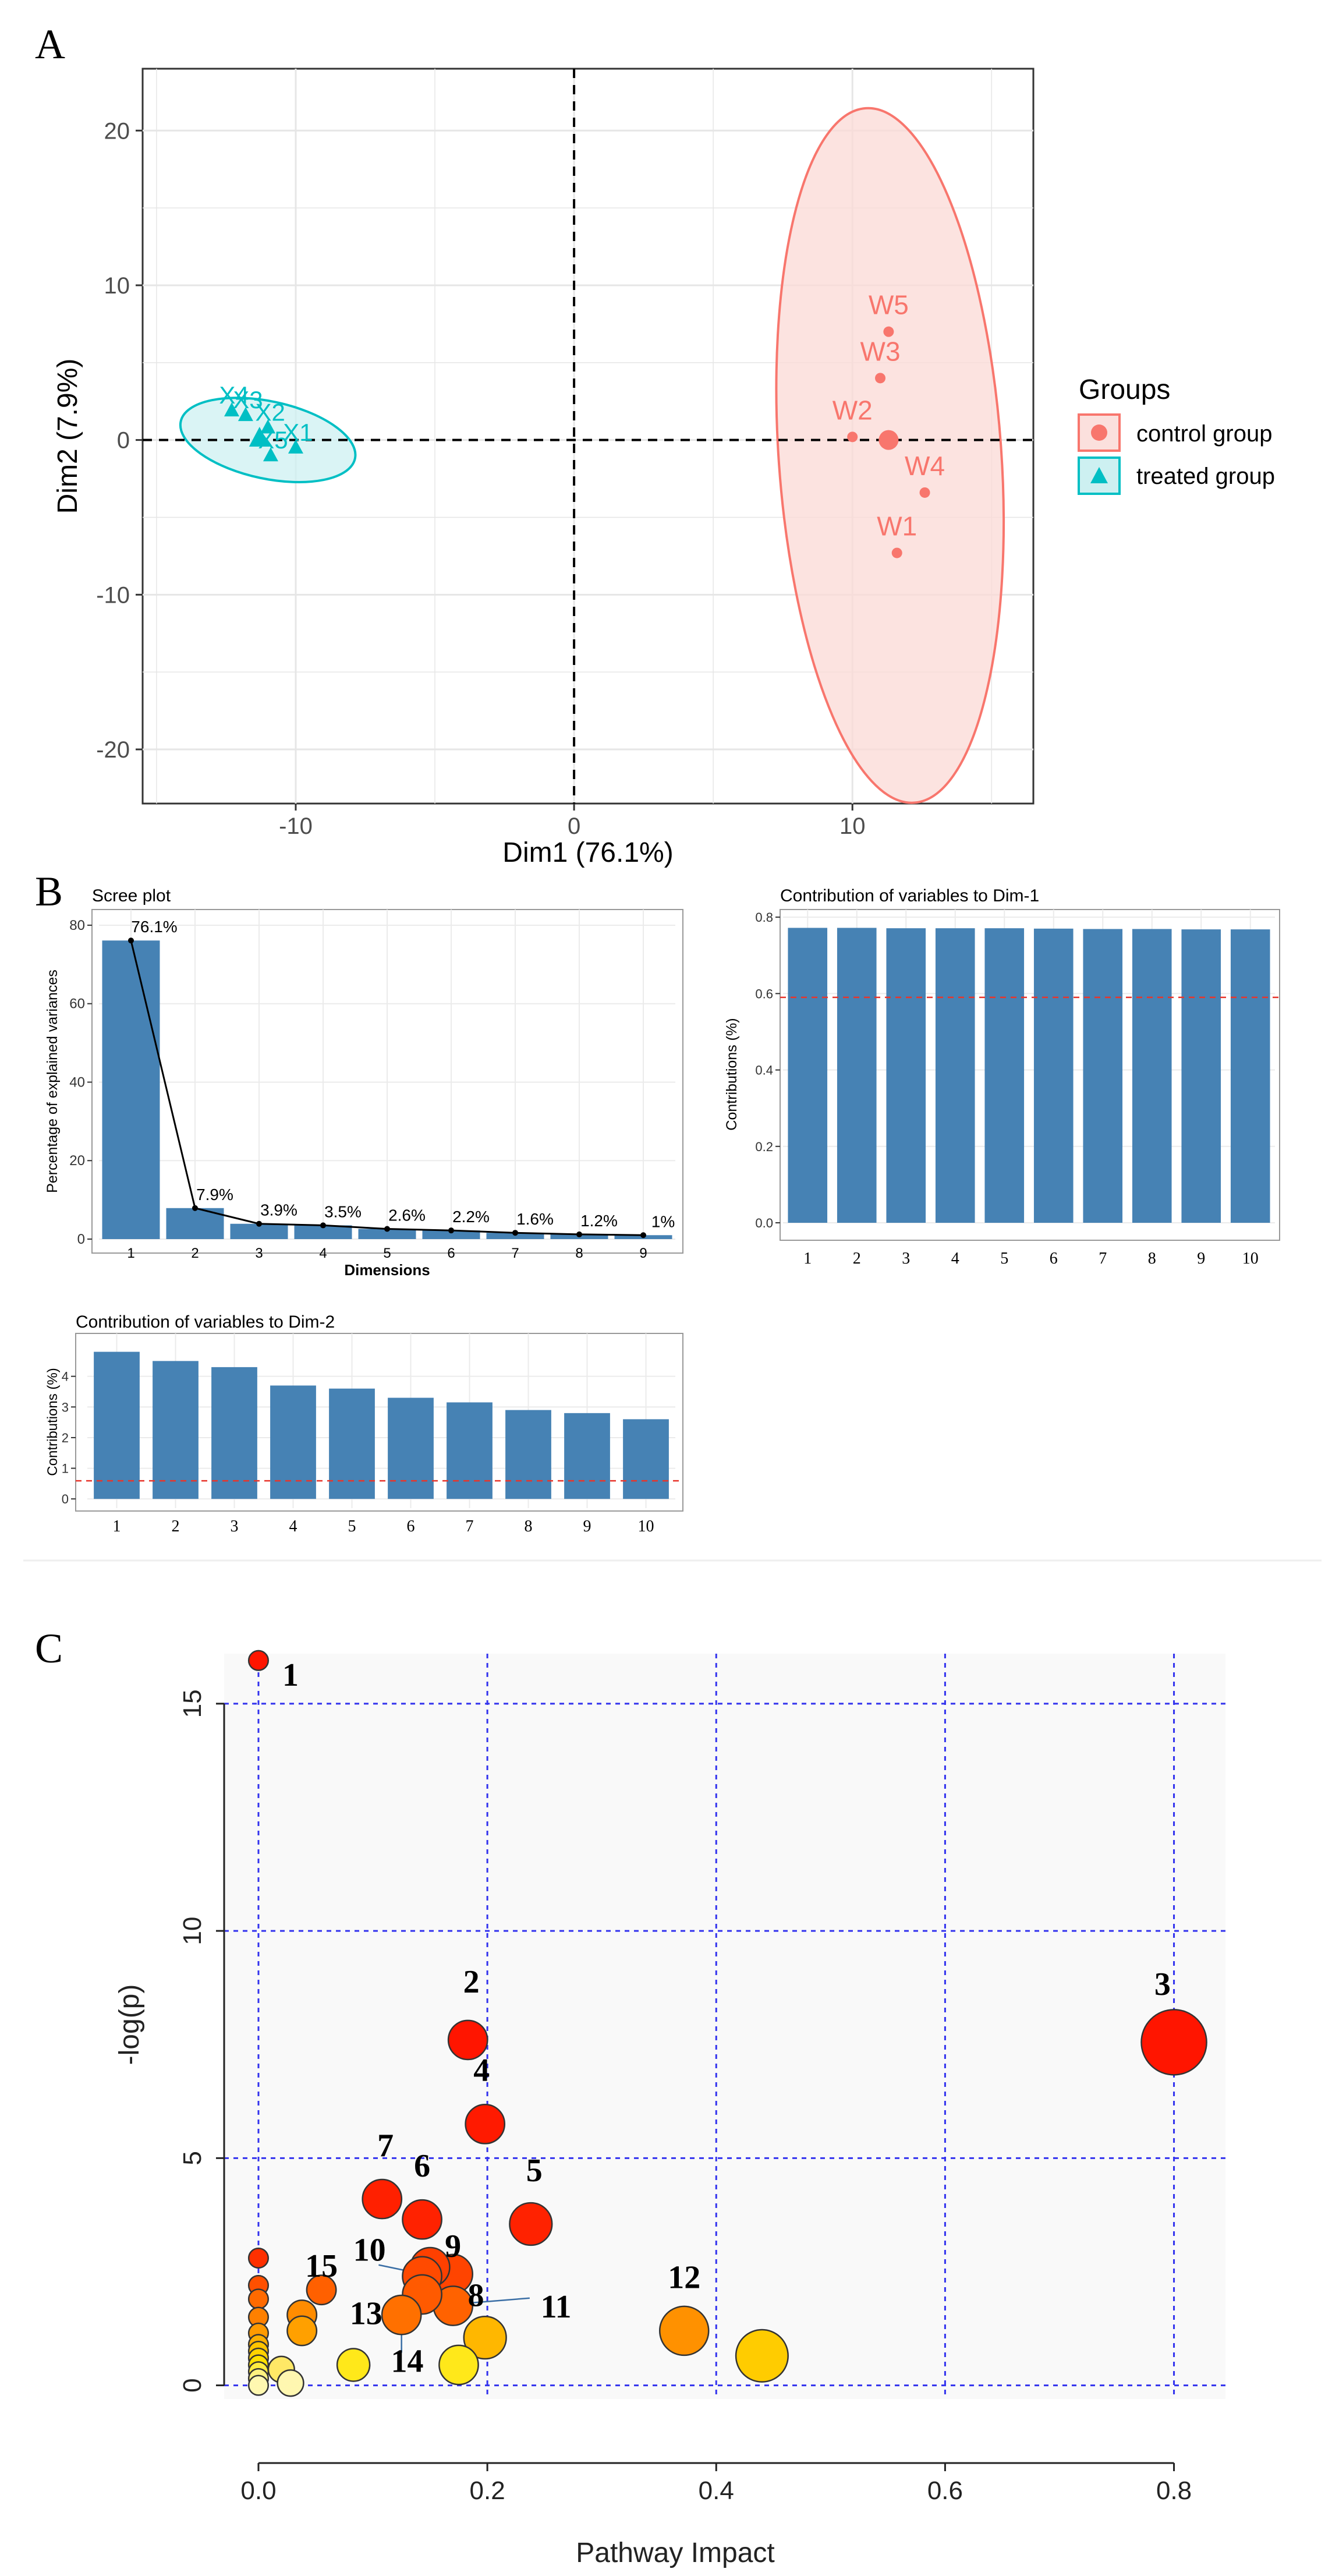 This screenshot has height=2576, width=1332. What do you see at coordinates (270, 454) in the screenshot?
I see `pca-point-X5` at bounding box center [270, 454].